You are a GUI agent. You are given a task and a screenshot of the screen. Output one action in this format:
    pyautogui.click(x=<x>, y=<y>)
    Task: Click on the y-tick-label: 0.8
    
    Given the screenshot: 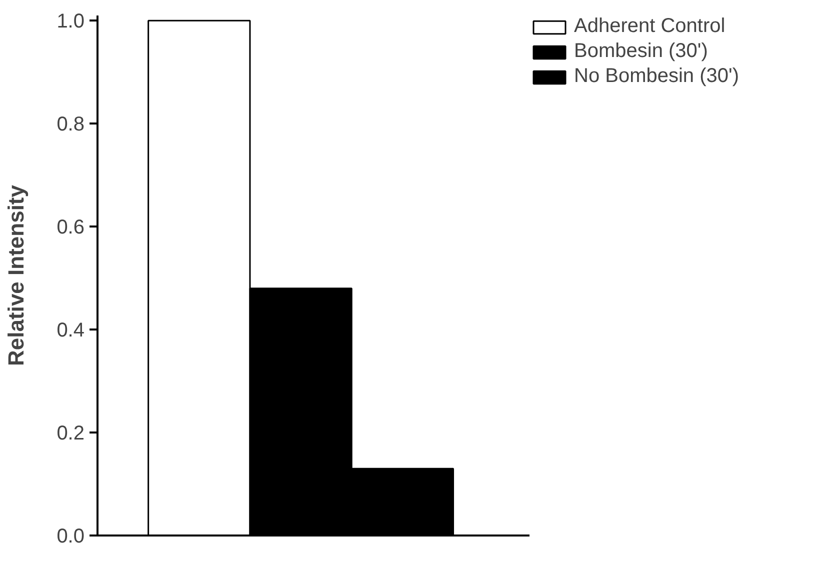 What is the action you would take?
    pyautogui.click(x=70, y=125)
    